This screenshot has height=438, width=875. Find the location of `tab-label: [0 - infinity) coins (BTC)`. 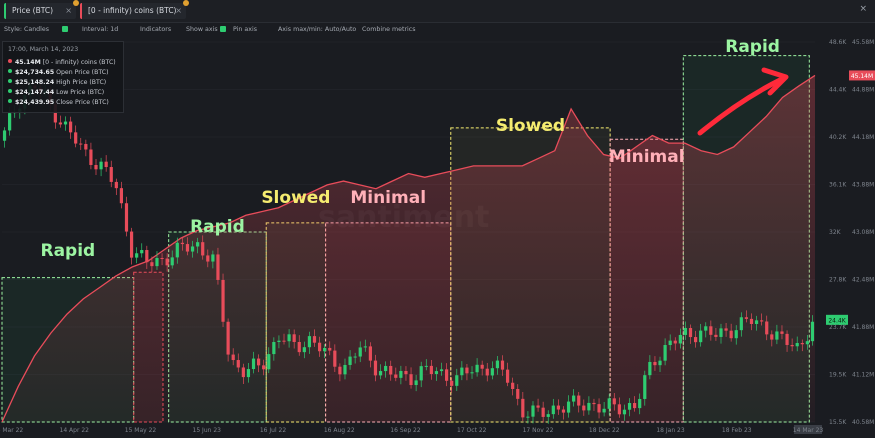

tab-label: [0 - infinity) coins (BTC) is located at coordinates (132, 10).